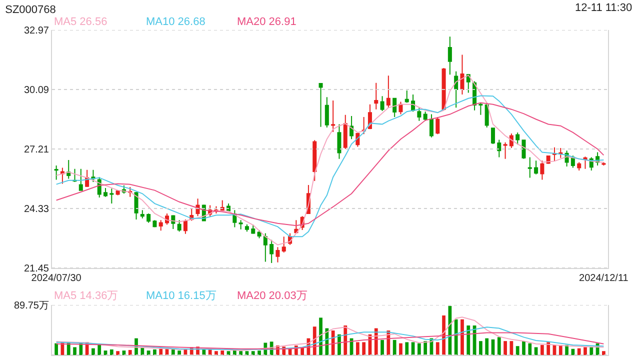 The height and width of the screenshot is (360, 640). What do you see at coordinates (37, 90) in the screenshot?
I see `y-tick-label: 30.09` at bounding box center [37, 90].